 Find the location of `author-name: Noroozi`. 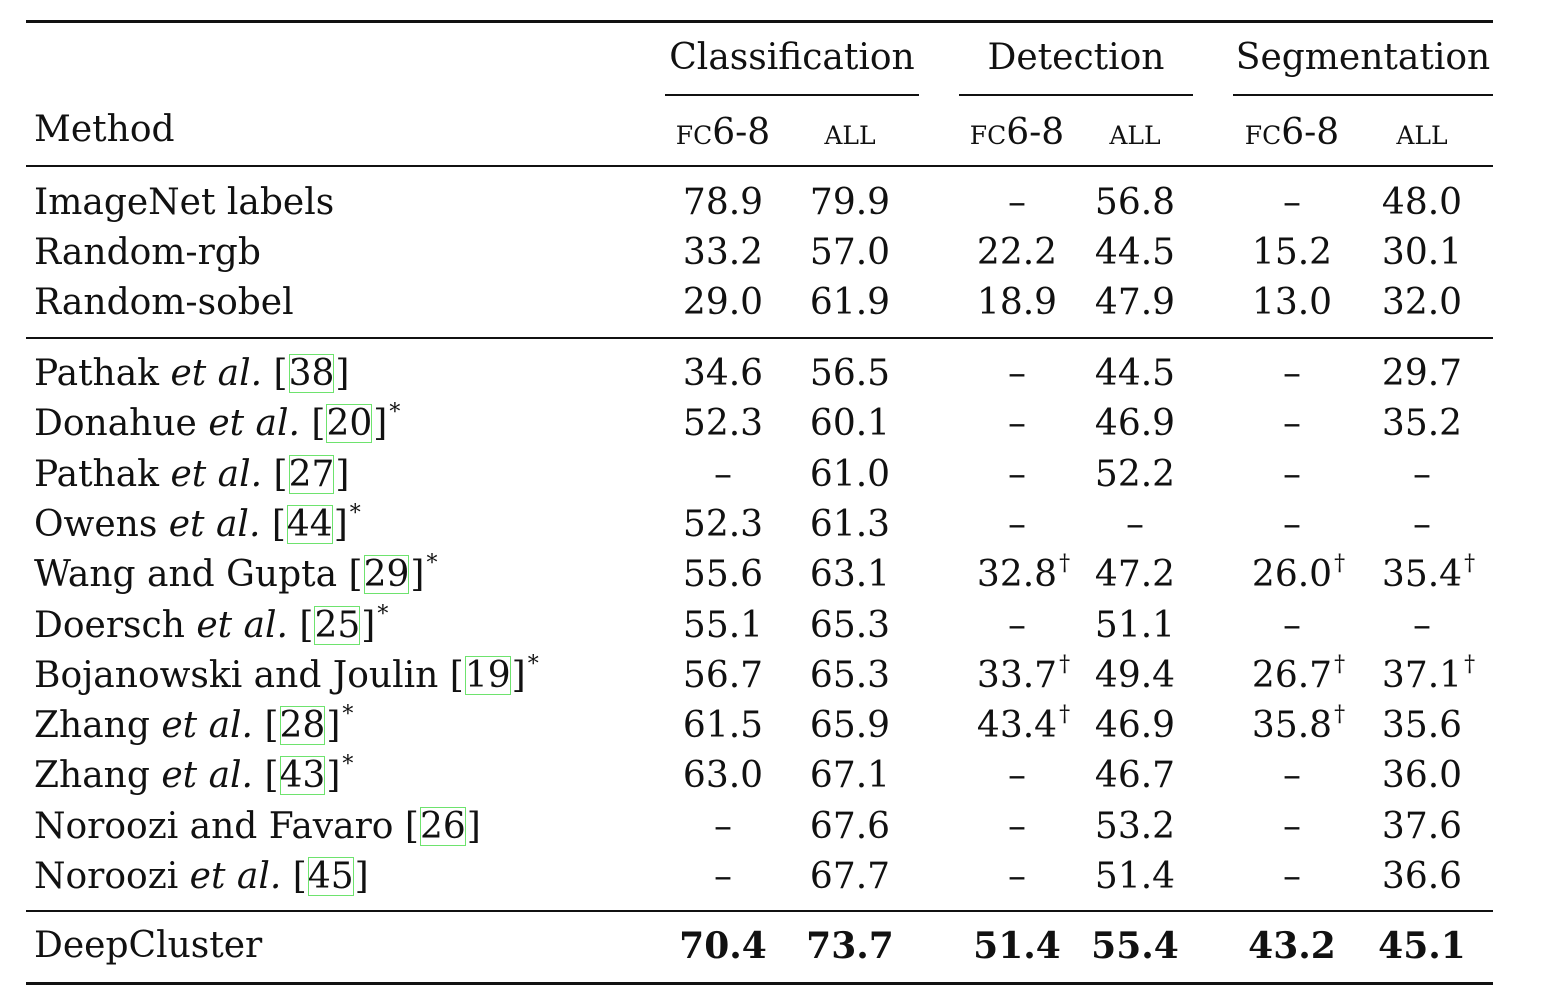

author-name: Noroozi is located at coordinates (106, 876).